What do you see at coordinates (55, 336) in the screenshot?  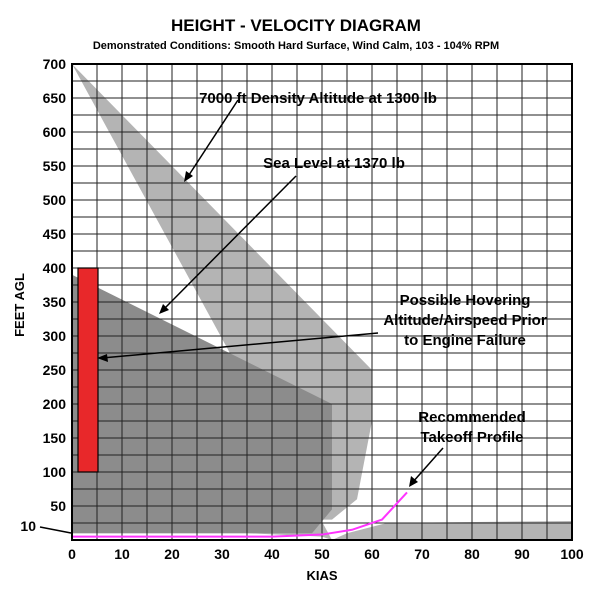 I see `y-tick-label: 300` at bounding box center [55, 336].